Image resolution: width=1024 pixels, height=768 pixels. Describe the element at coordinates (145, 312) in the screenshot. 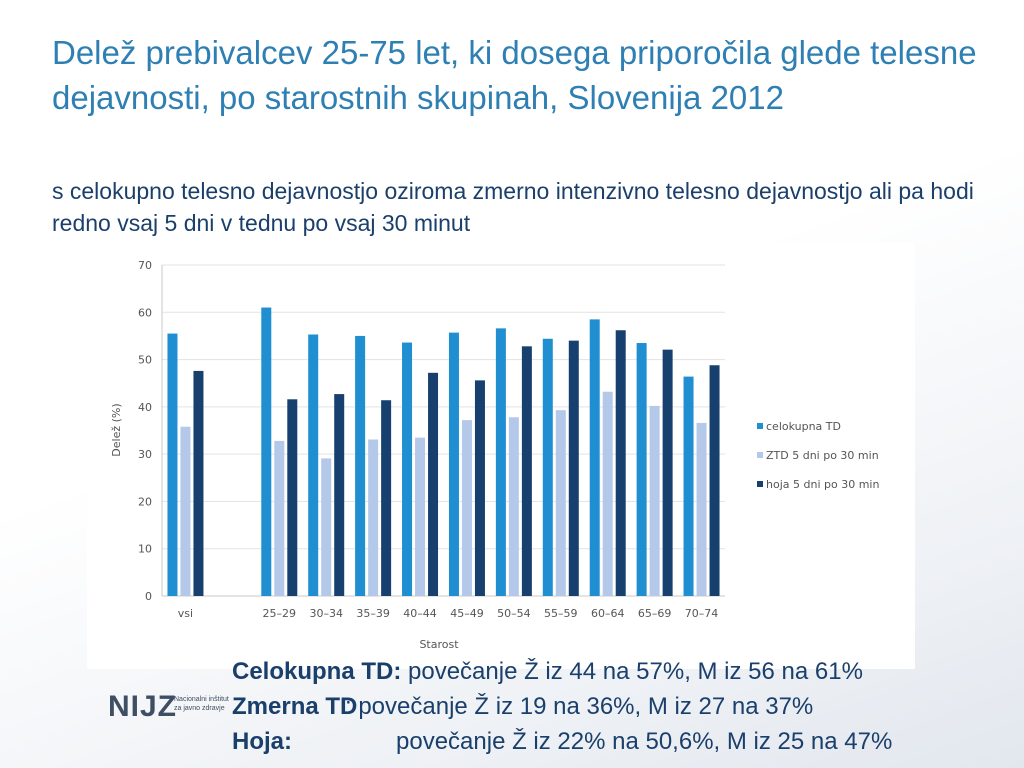

I see `y-tick-label: 60` at that location.